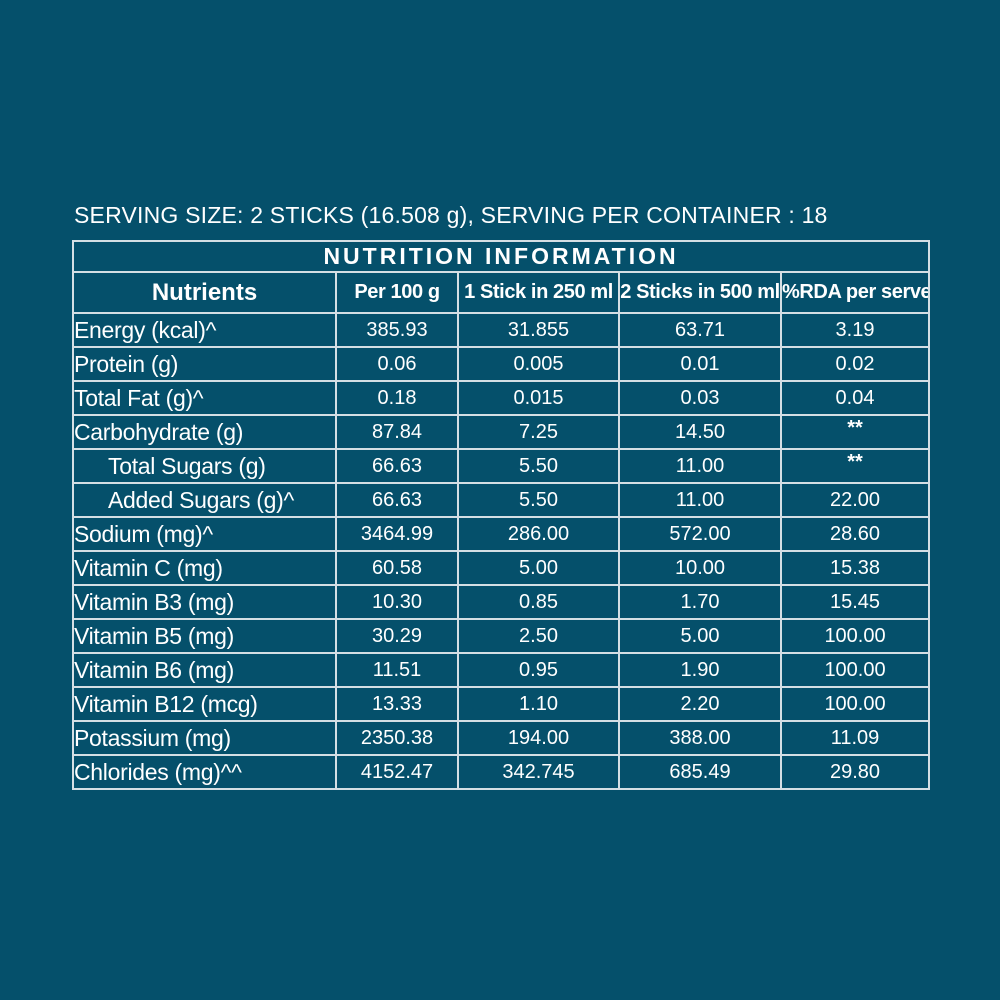 The width and height of the screenshot is (1000, 1000). I want to click on nutrient-name-cell: Potassium (mg), so click(204, 738).